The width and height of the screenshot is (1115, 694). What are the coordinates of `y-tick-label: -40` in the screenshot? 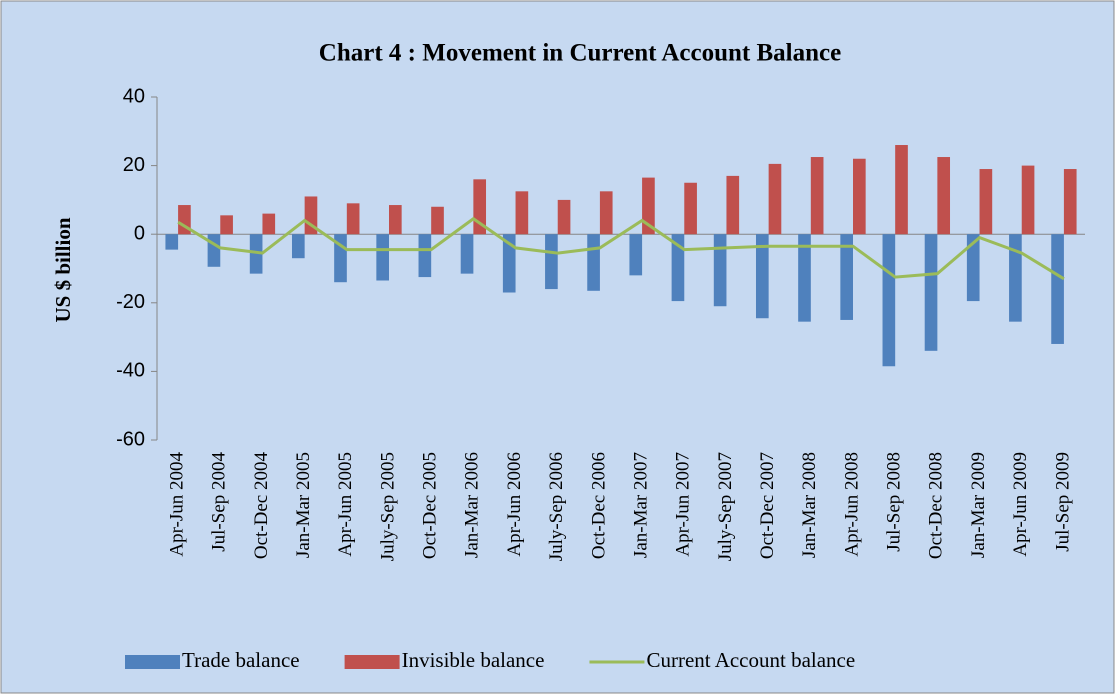 It's located at (130, 371).